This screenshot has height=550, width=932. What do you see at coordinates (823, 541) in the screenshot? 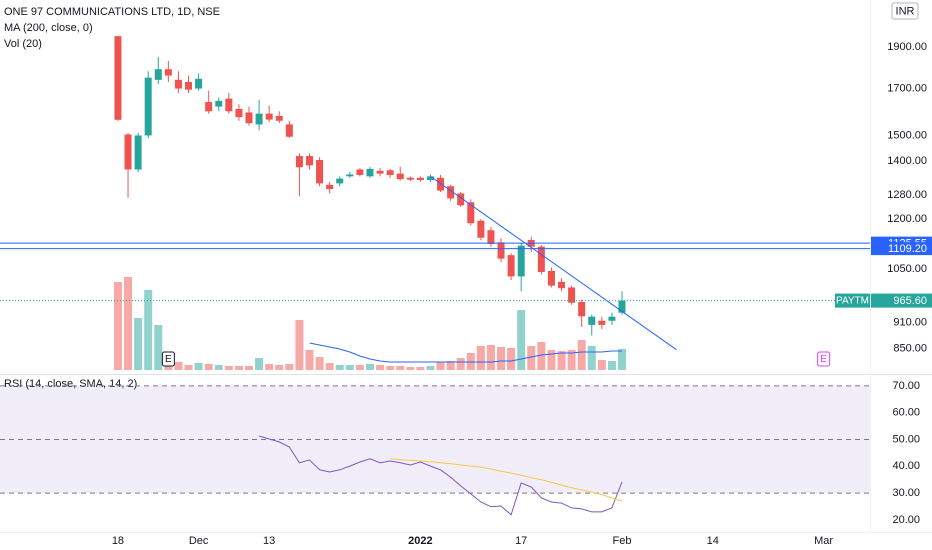
I see `x-tick-label: Mar` at bounding box center [823, 541].